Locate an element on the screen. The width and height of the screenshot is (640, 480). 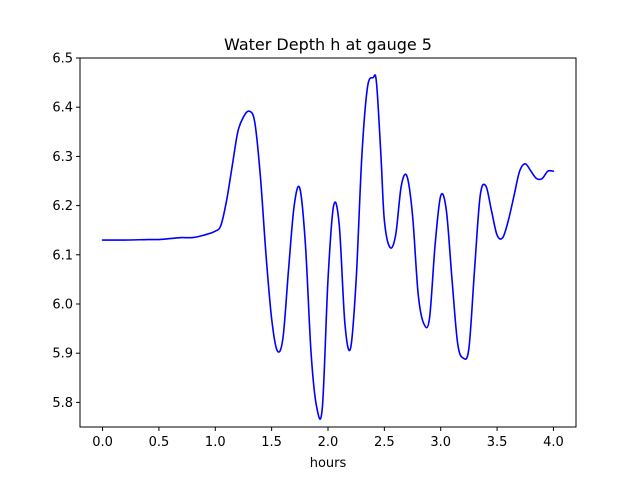
y-tick-label-4: 6.2 is located at coordinates (62, 206).